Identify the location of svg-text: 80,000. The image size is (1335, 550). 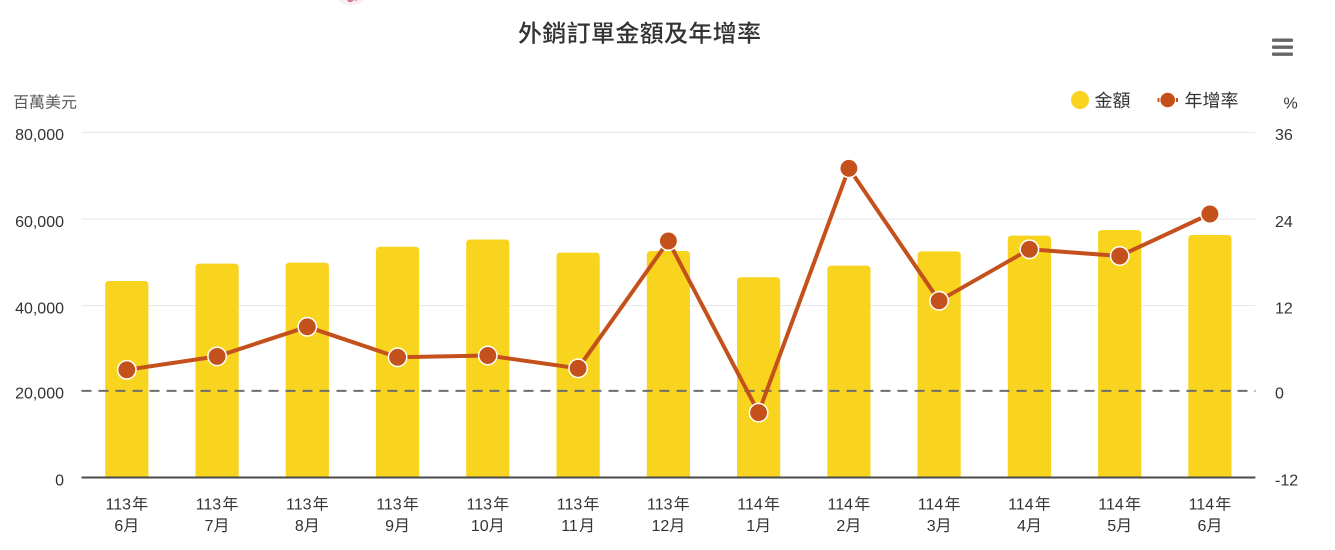
(39, 135).